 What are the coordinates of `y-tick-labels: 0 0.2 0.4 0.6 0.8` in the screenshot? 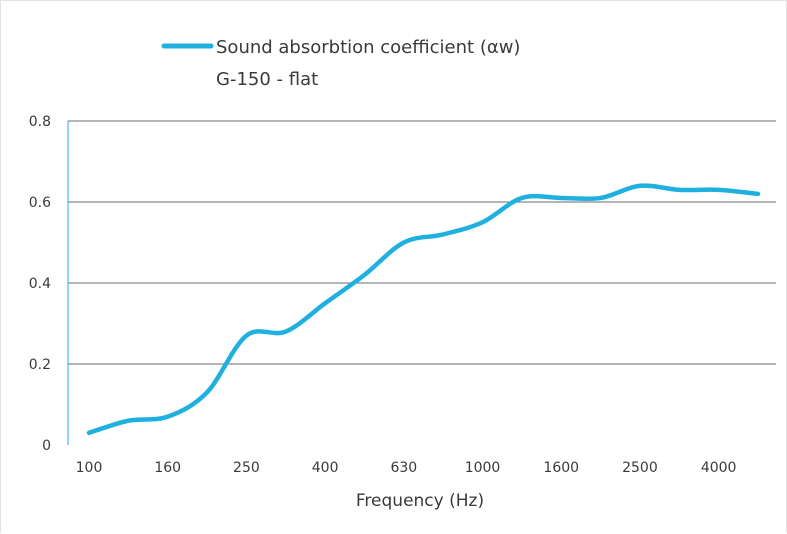 It's located at (40, 284).